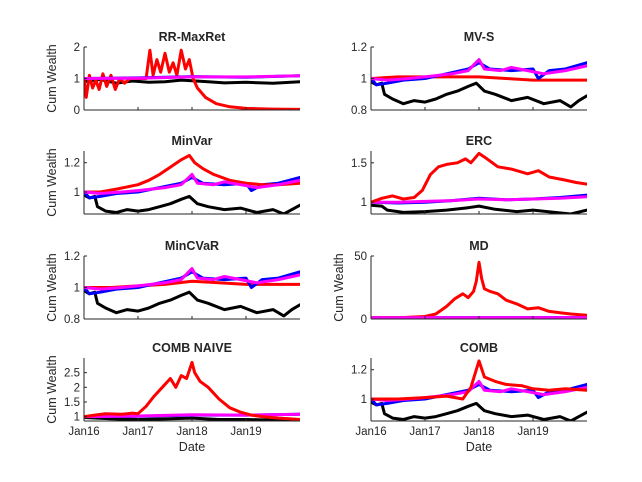 This screenshot has height=482, width=642. I want to click on panel-mincvar: 0.8 1 1.2 MinCVaR Cum Wealth, so click(172, 282).